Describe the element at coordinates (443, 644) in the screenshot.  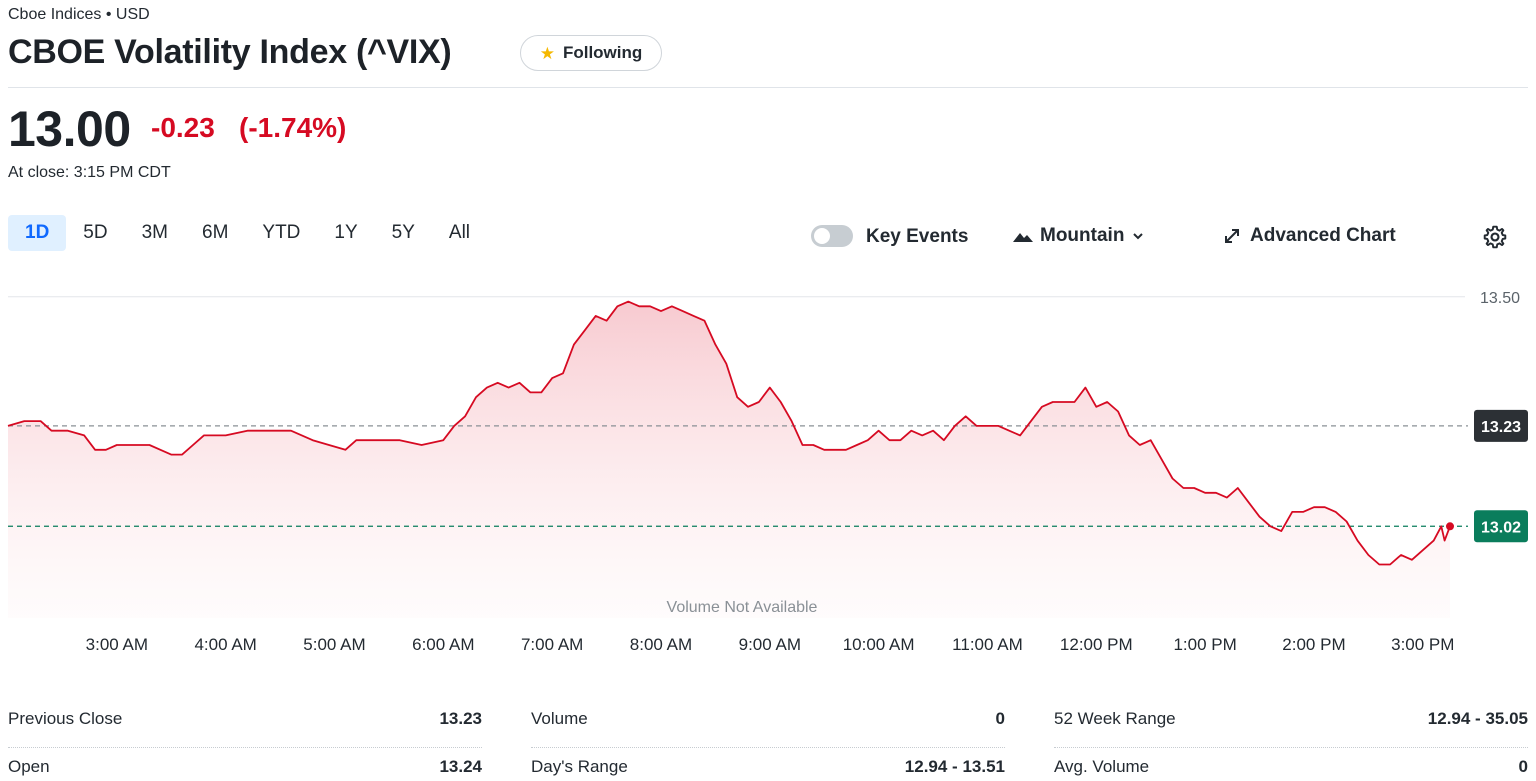
I see `x-tick-label: 6:00 AM` at that location.